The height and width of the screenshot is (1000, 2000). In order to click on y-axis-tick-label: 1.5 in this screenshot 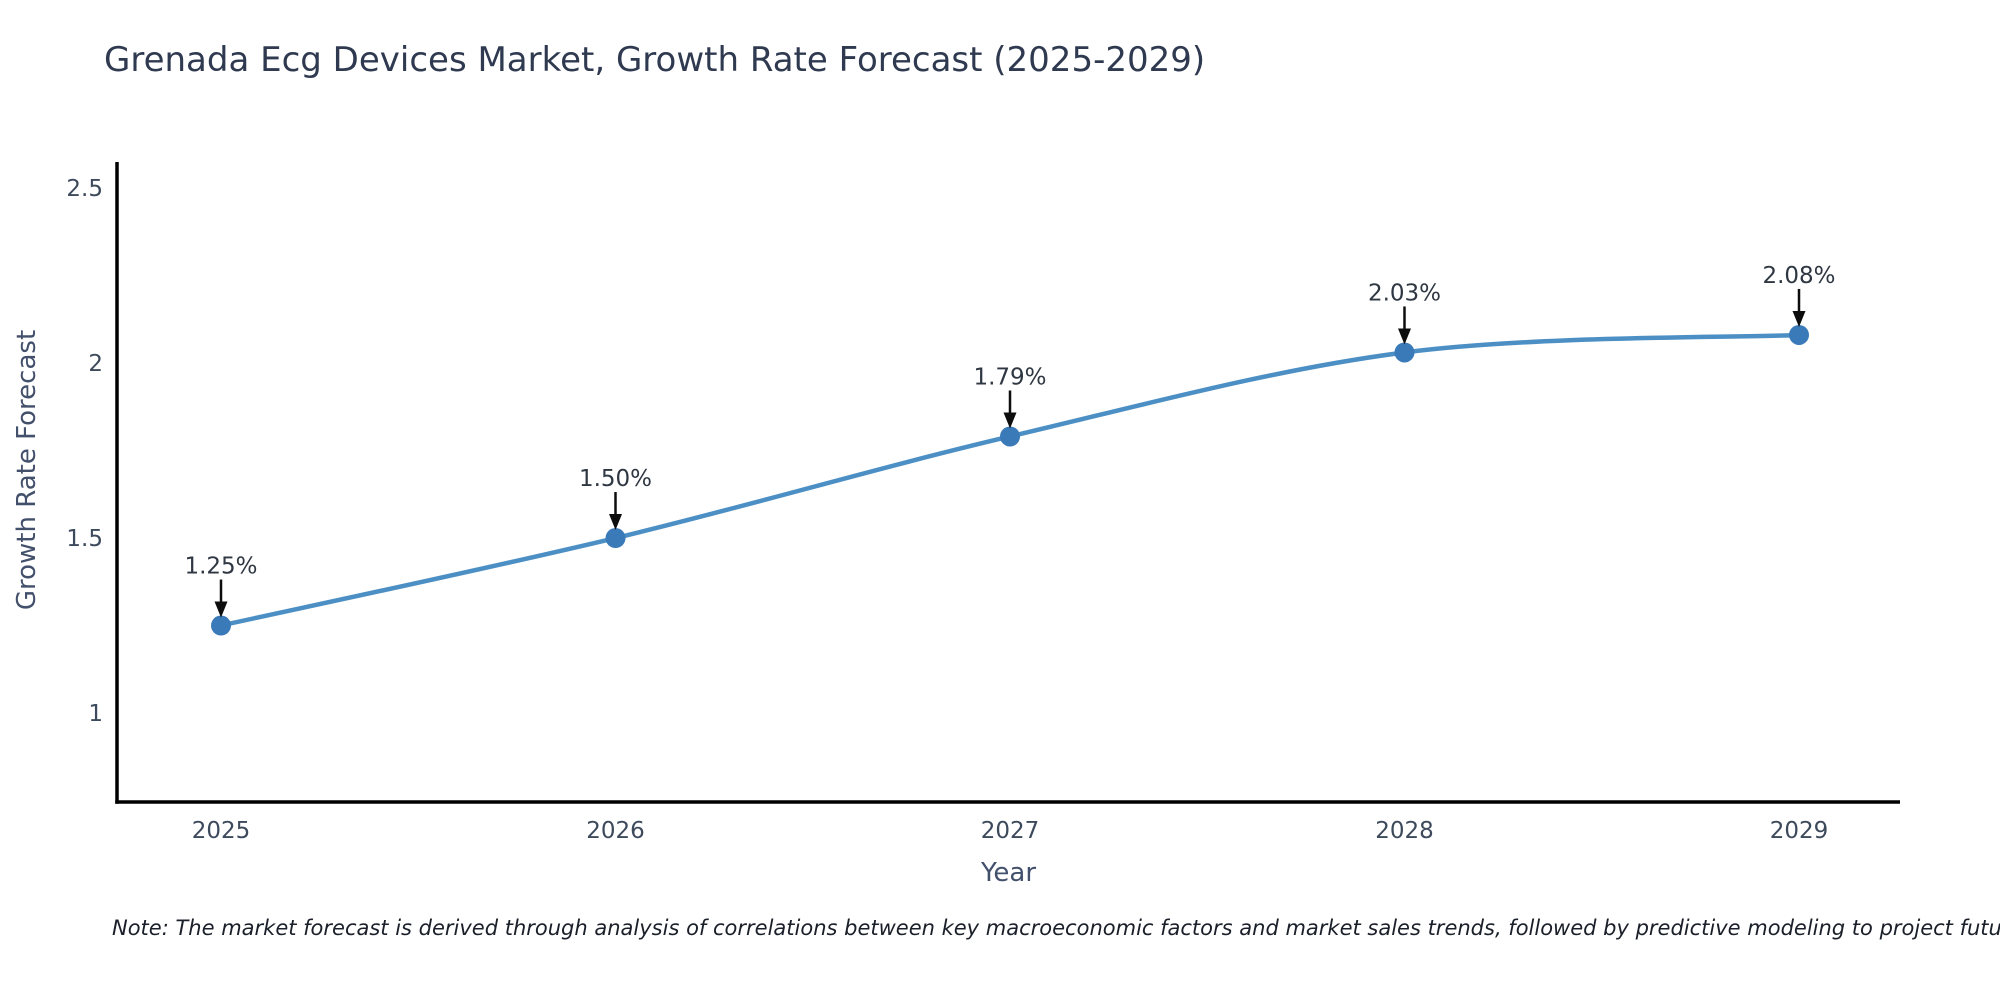, I will do `click(84, 539)`.